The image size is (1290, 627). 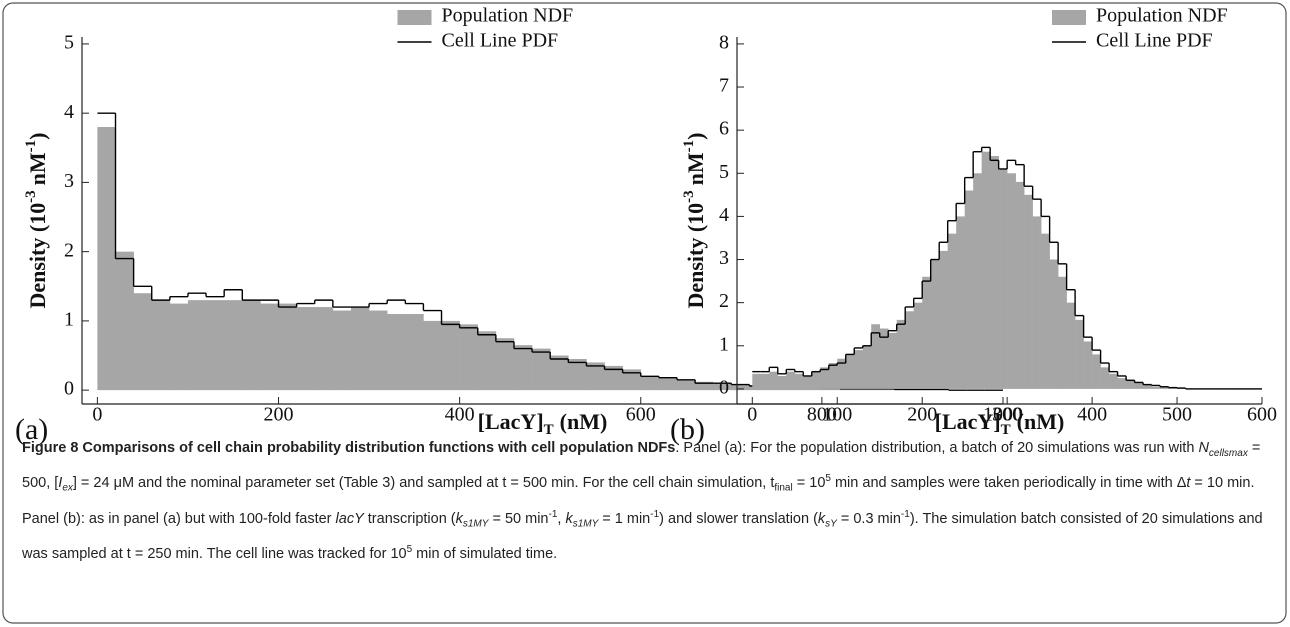 What do you see at coordinates (1188, 483) in the screenshot?
I see `caption-run: t` at bounding box center [1188, 483].